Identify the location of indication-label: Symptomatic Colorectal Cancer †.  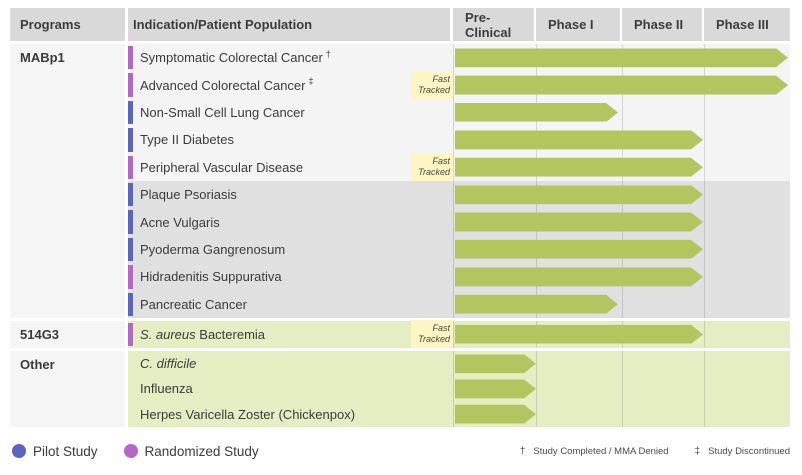
(235, 57).